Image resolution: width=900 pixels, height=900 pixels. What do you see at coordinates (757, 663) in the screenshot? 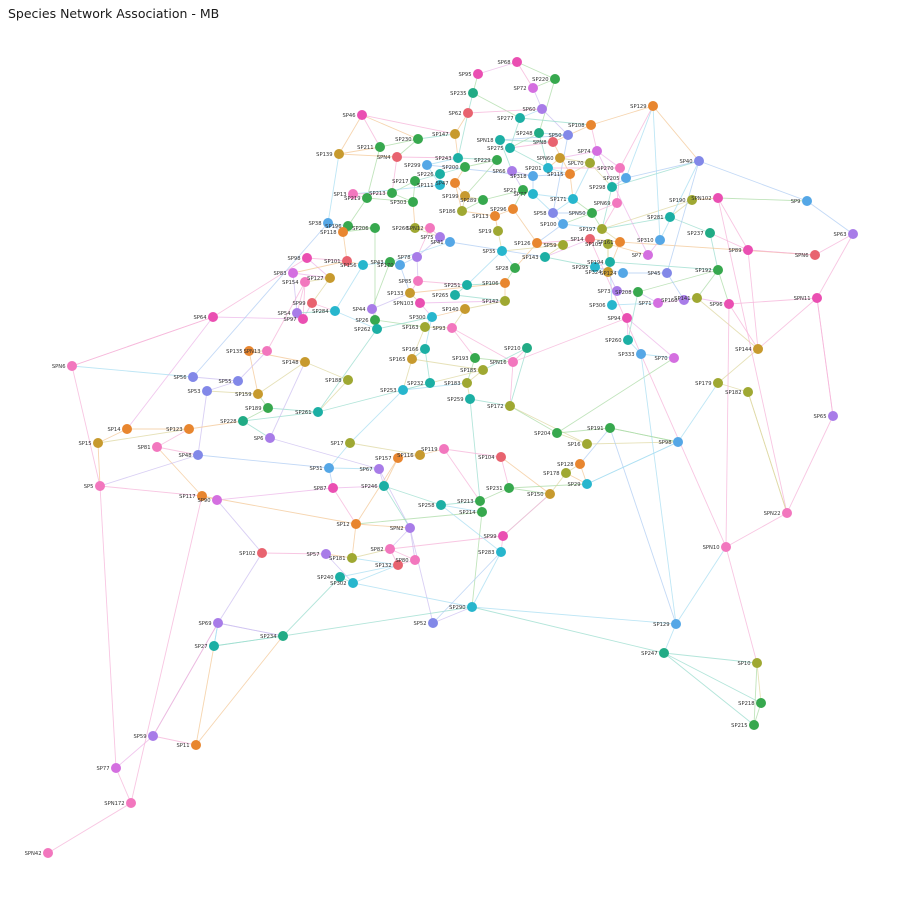
I see `network-node: SP10` at bounding box center [757, 663].